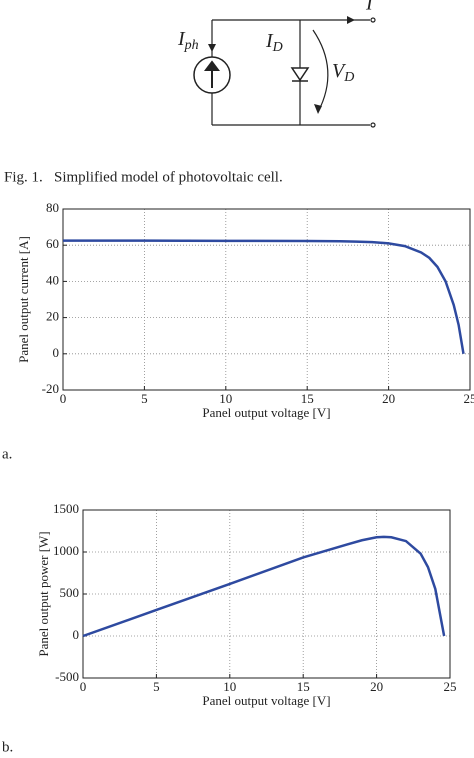 The height and width of the screenshot is (758, 474). I want to click on y-tick-label: 500, so click(70, 592).